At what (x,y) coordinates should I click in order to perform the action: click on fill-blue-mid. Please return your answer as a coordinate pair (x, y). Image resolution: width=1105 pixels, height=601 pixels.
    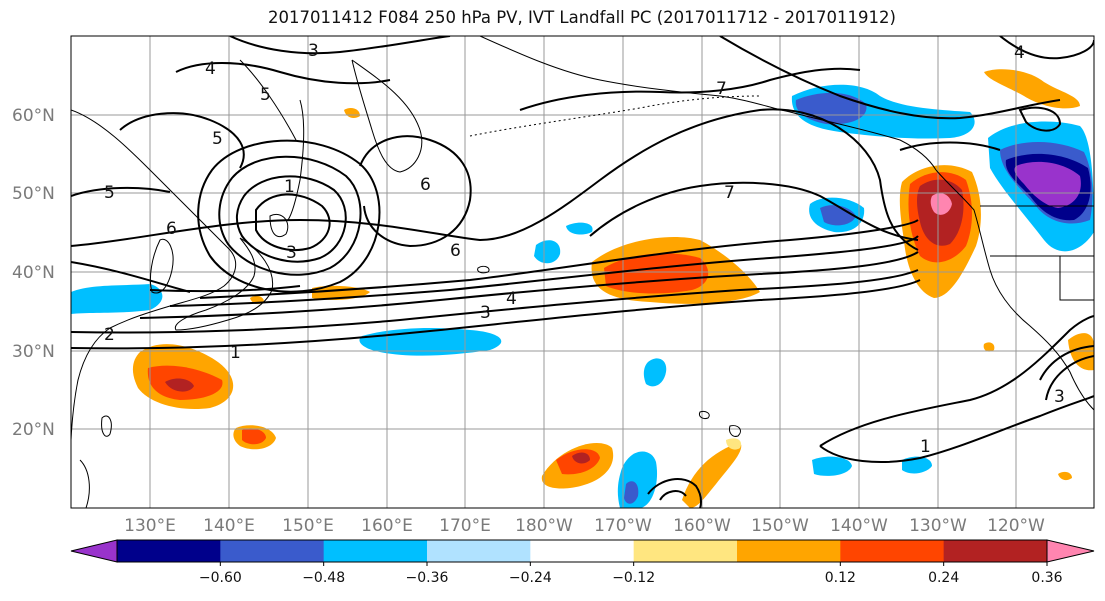
    Looking at the image, I should click on (838, 215).